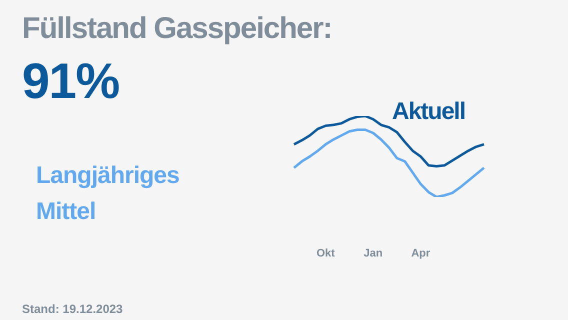 Image resolution: width=568 pixels, height=320 pixels. Describe the element at coordinates (421, 254) in the screenshot. I see `x-tick-label: Apr` at that location.